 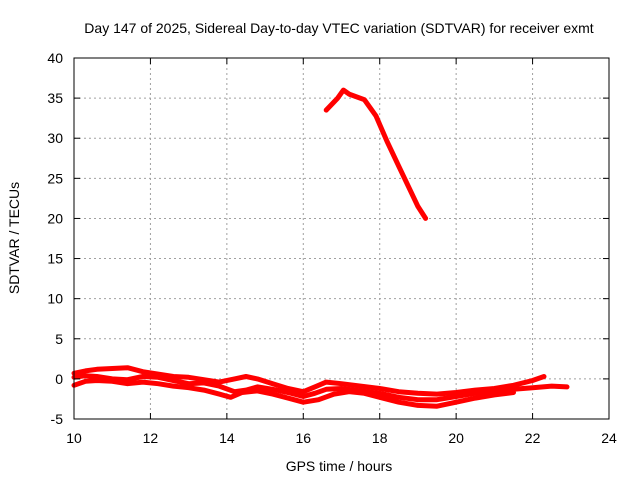 I want to click on y-tick-label: 15, so click(x=55, y=259).